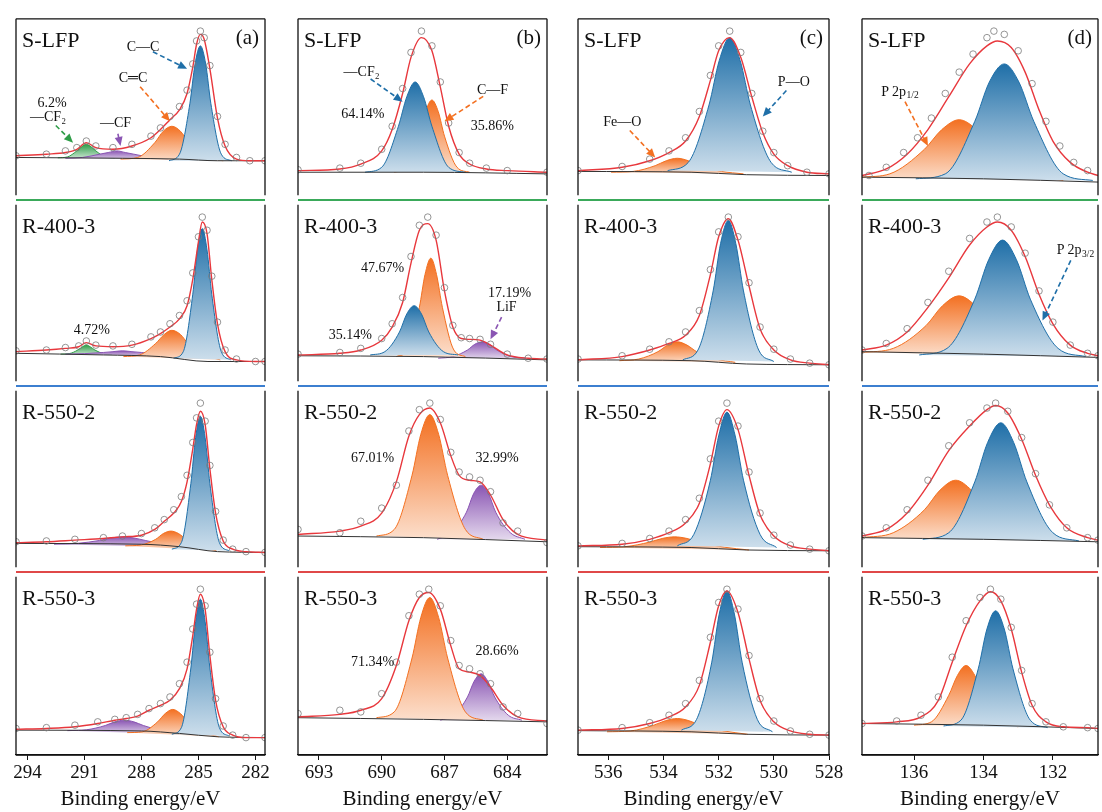 The width and height of the screenshot is (1102, 812). What do you see at coordinates (143, 46) in the screenshot?
I see `annotation: C—C` at bounding box center [143, 46].